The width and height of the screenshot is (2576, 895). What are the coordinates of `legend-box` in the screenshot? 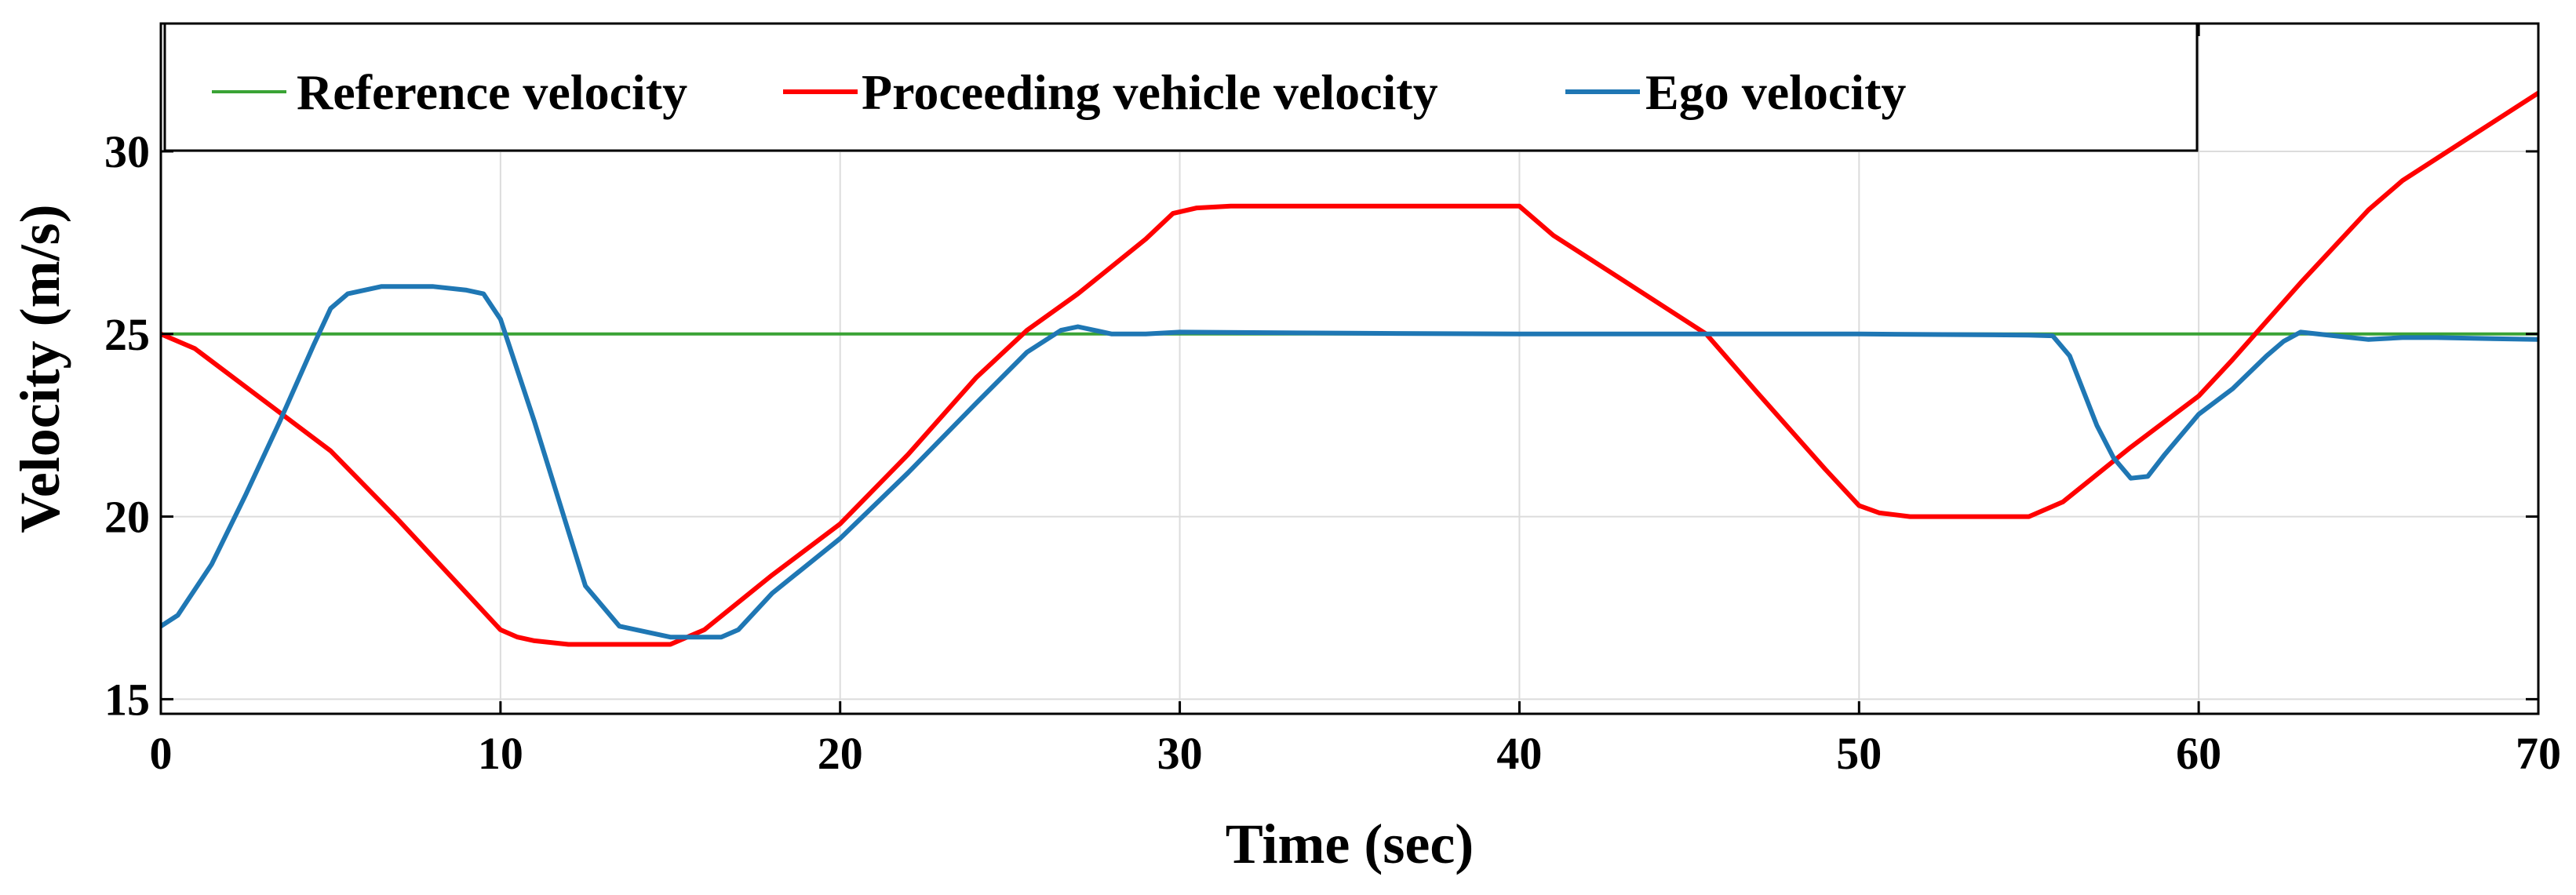 It's located at (1181, 87).